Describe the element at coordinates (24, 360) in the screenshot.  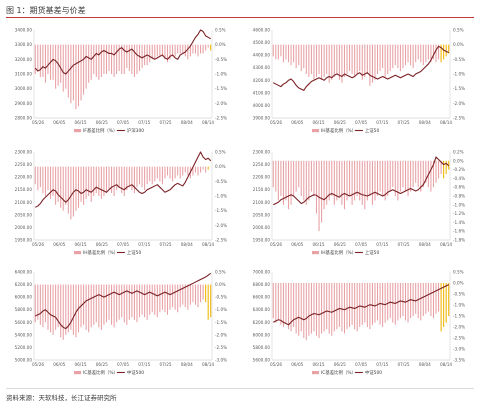
I see `left-tick-label: 5000.00` at that location.